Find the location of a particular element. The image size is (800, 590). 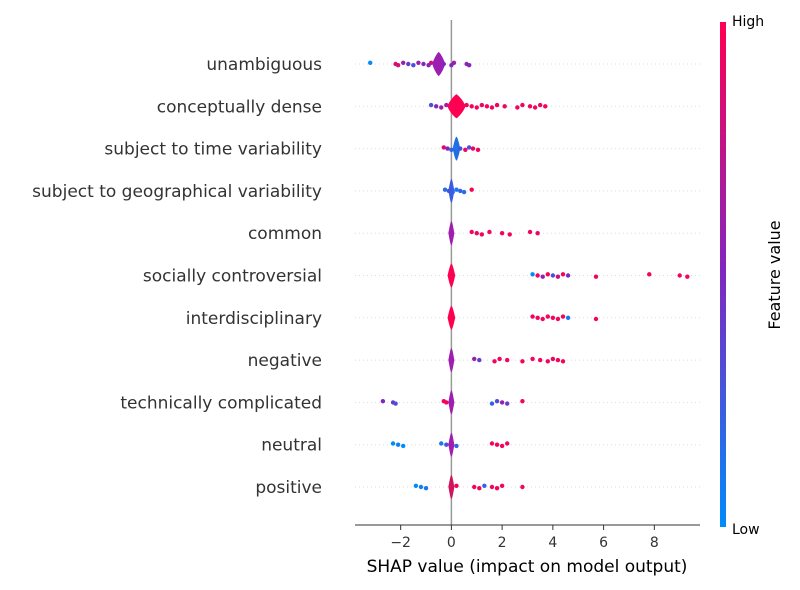

feature-label: neutral is located at coordinates (291, 446).